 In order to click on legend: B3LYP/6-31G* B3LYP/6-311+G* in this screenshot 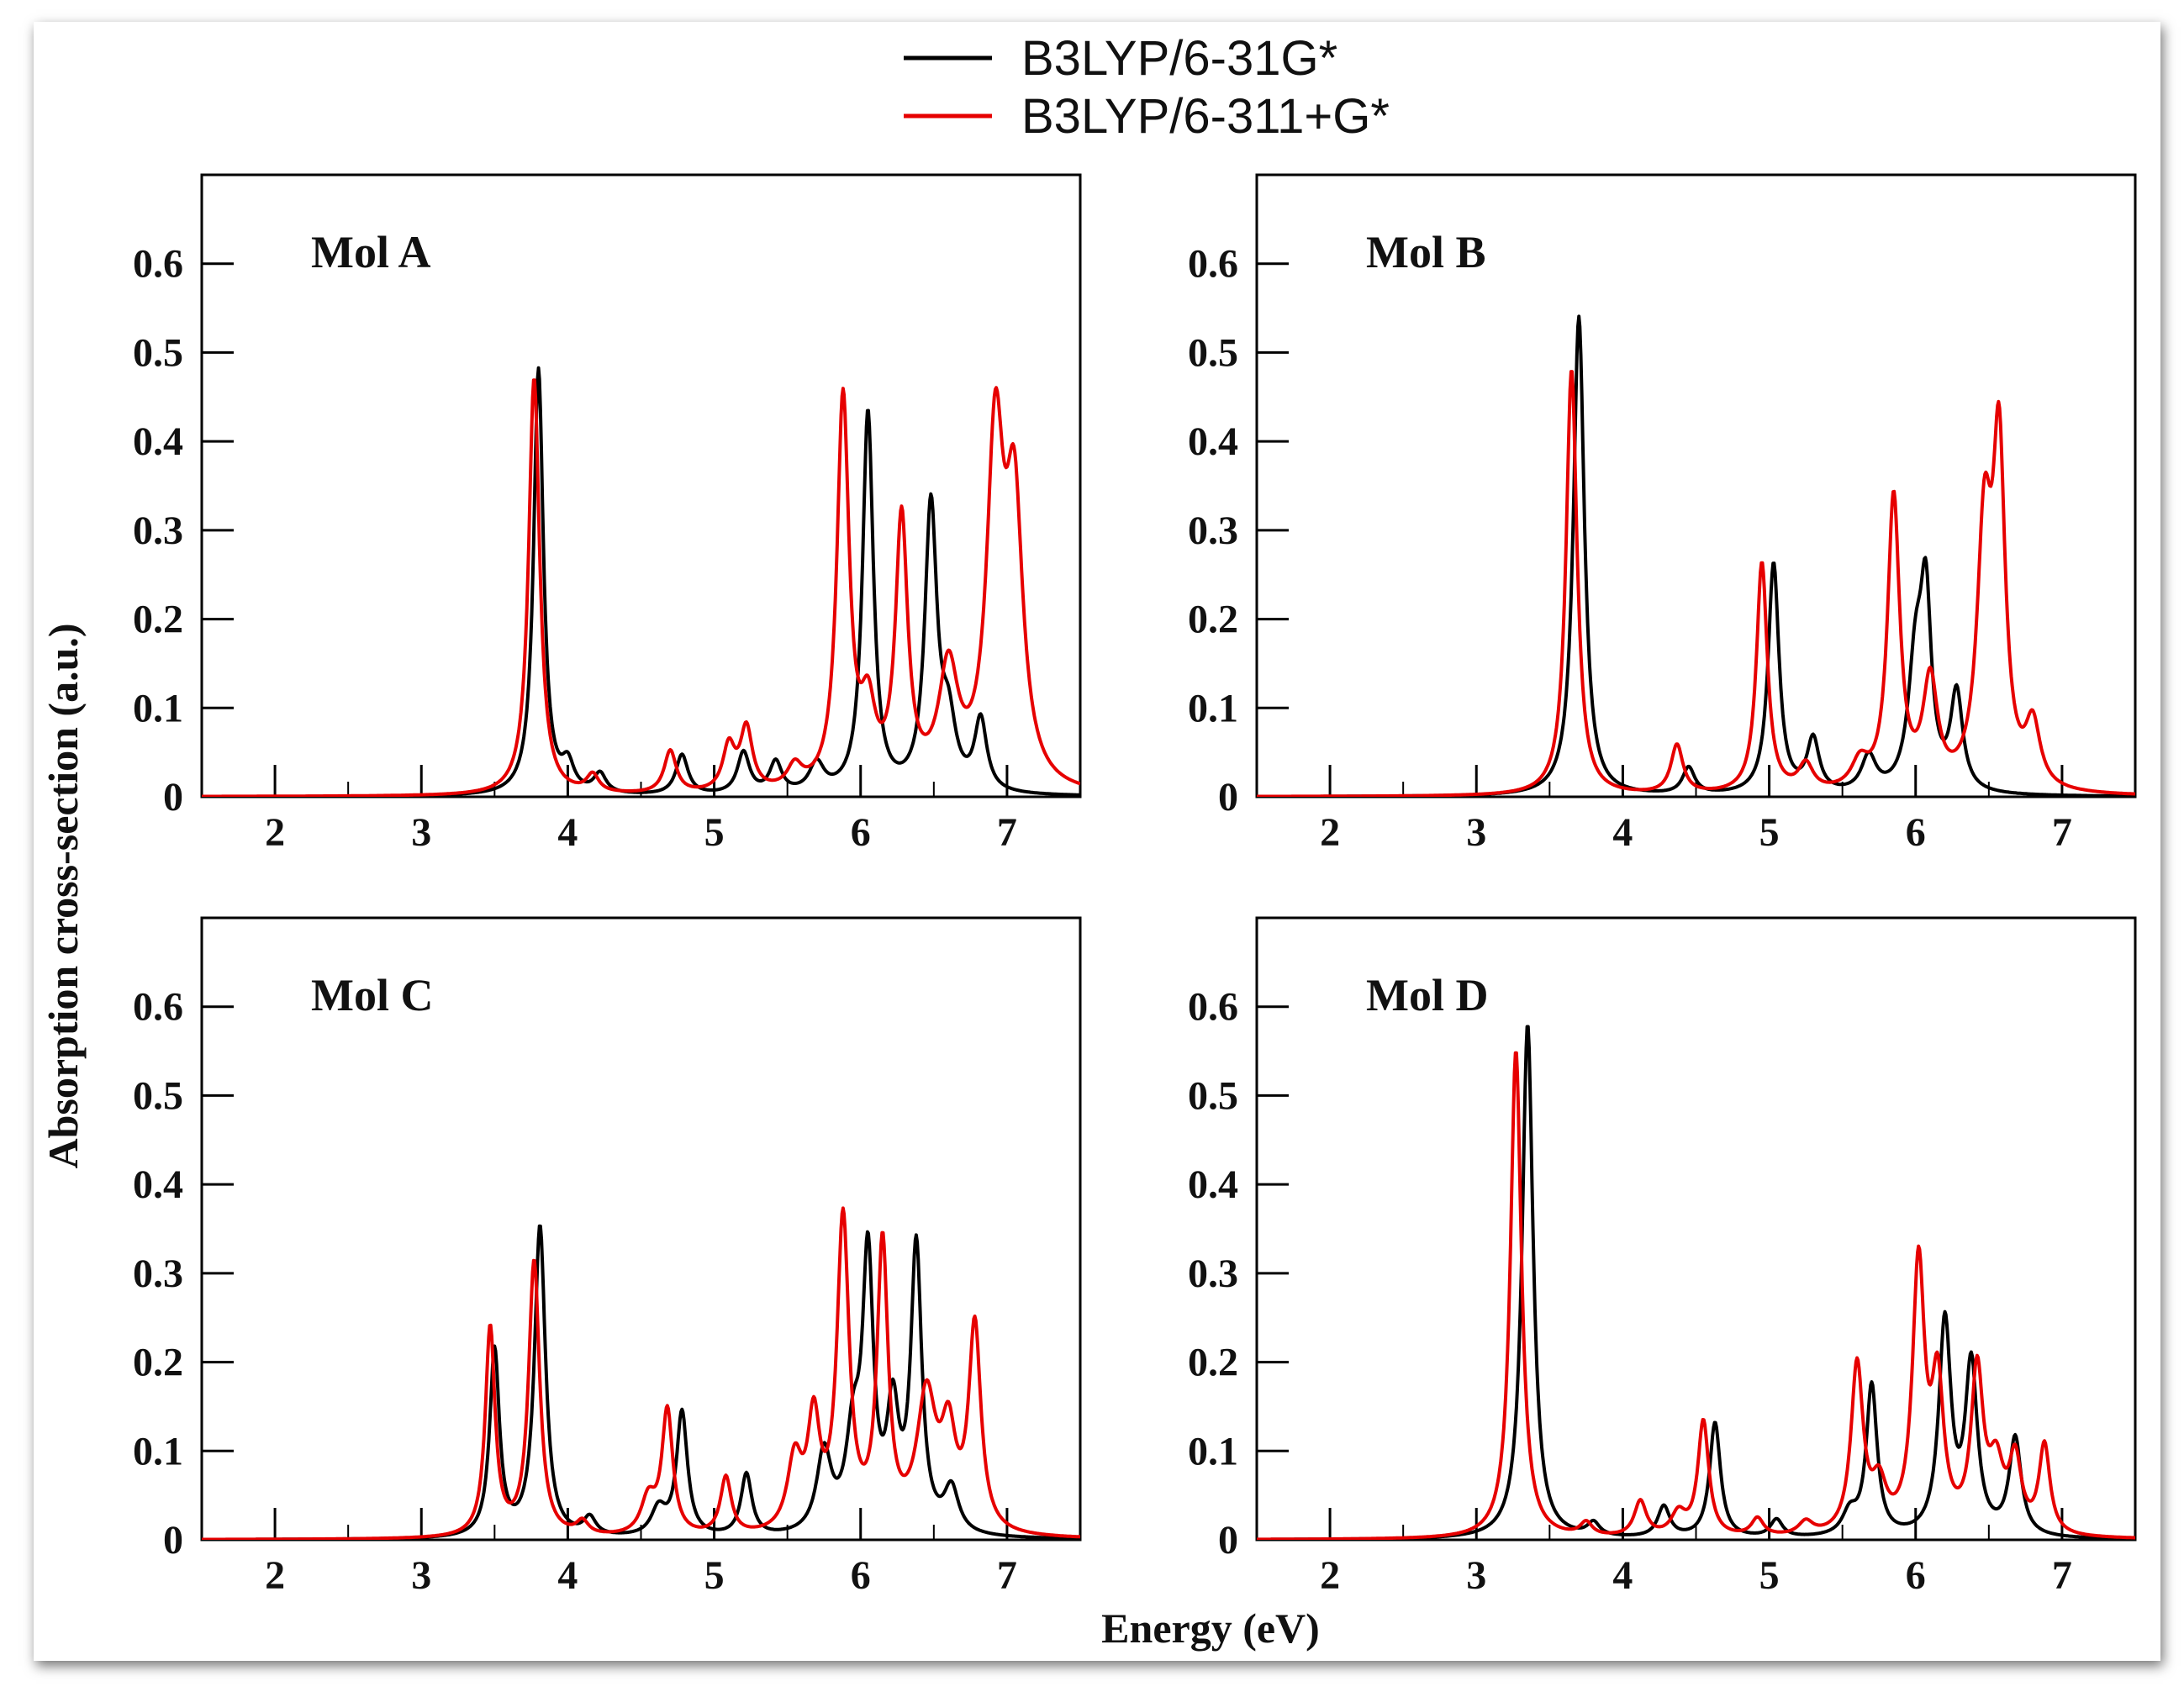, I will do `click(1147, 87)`.